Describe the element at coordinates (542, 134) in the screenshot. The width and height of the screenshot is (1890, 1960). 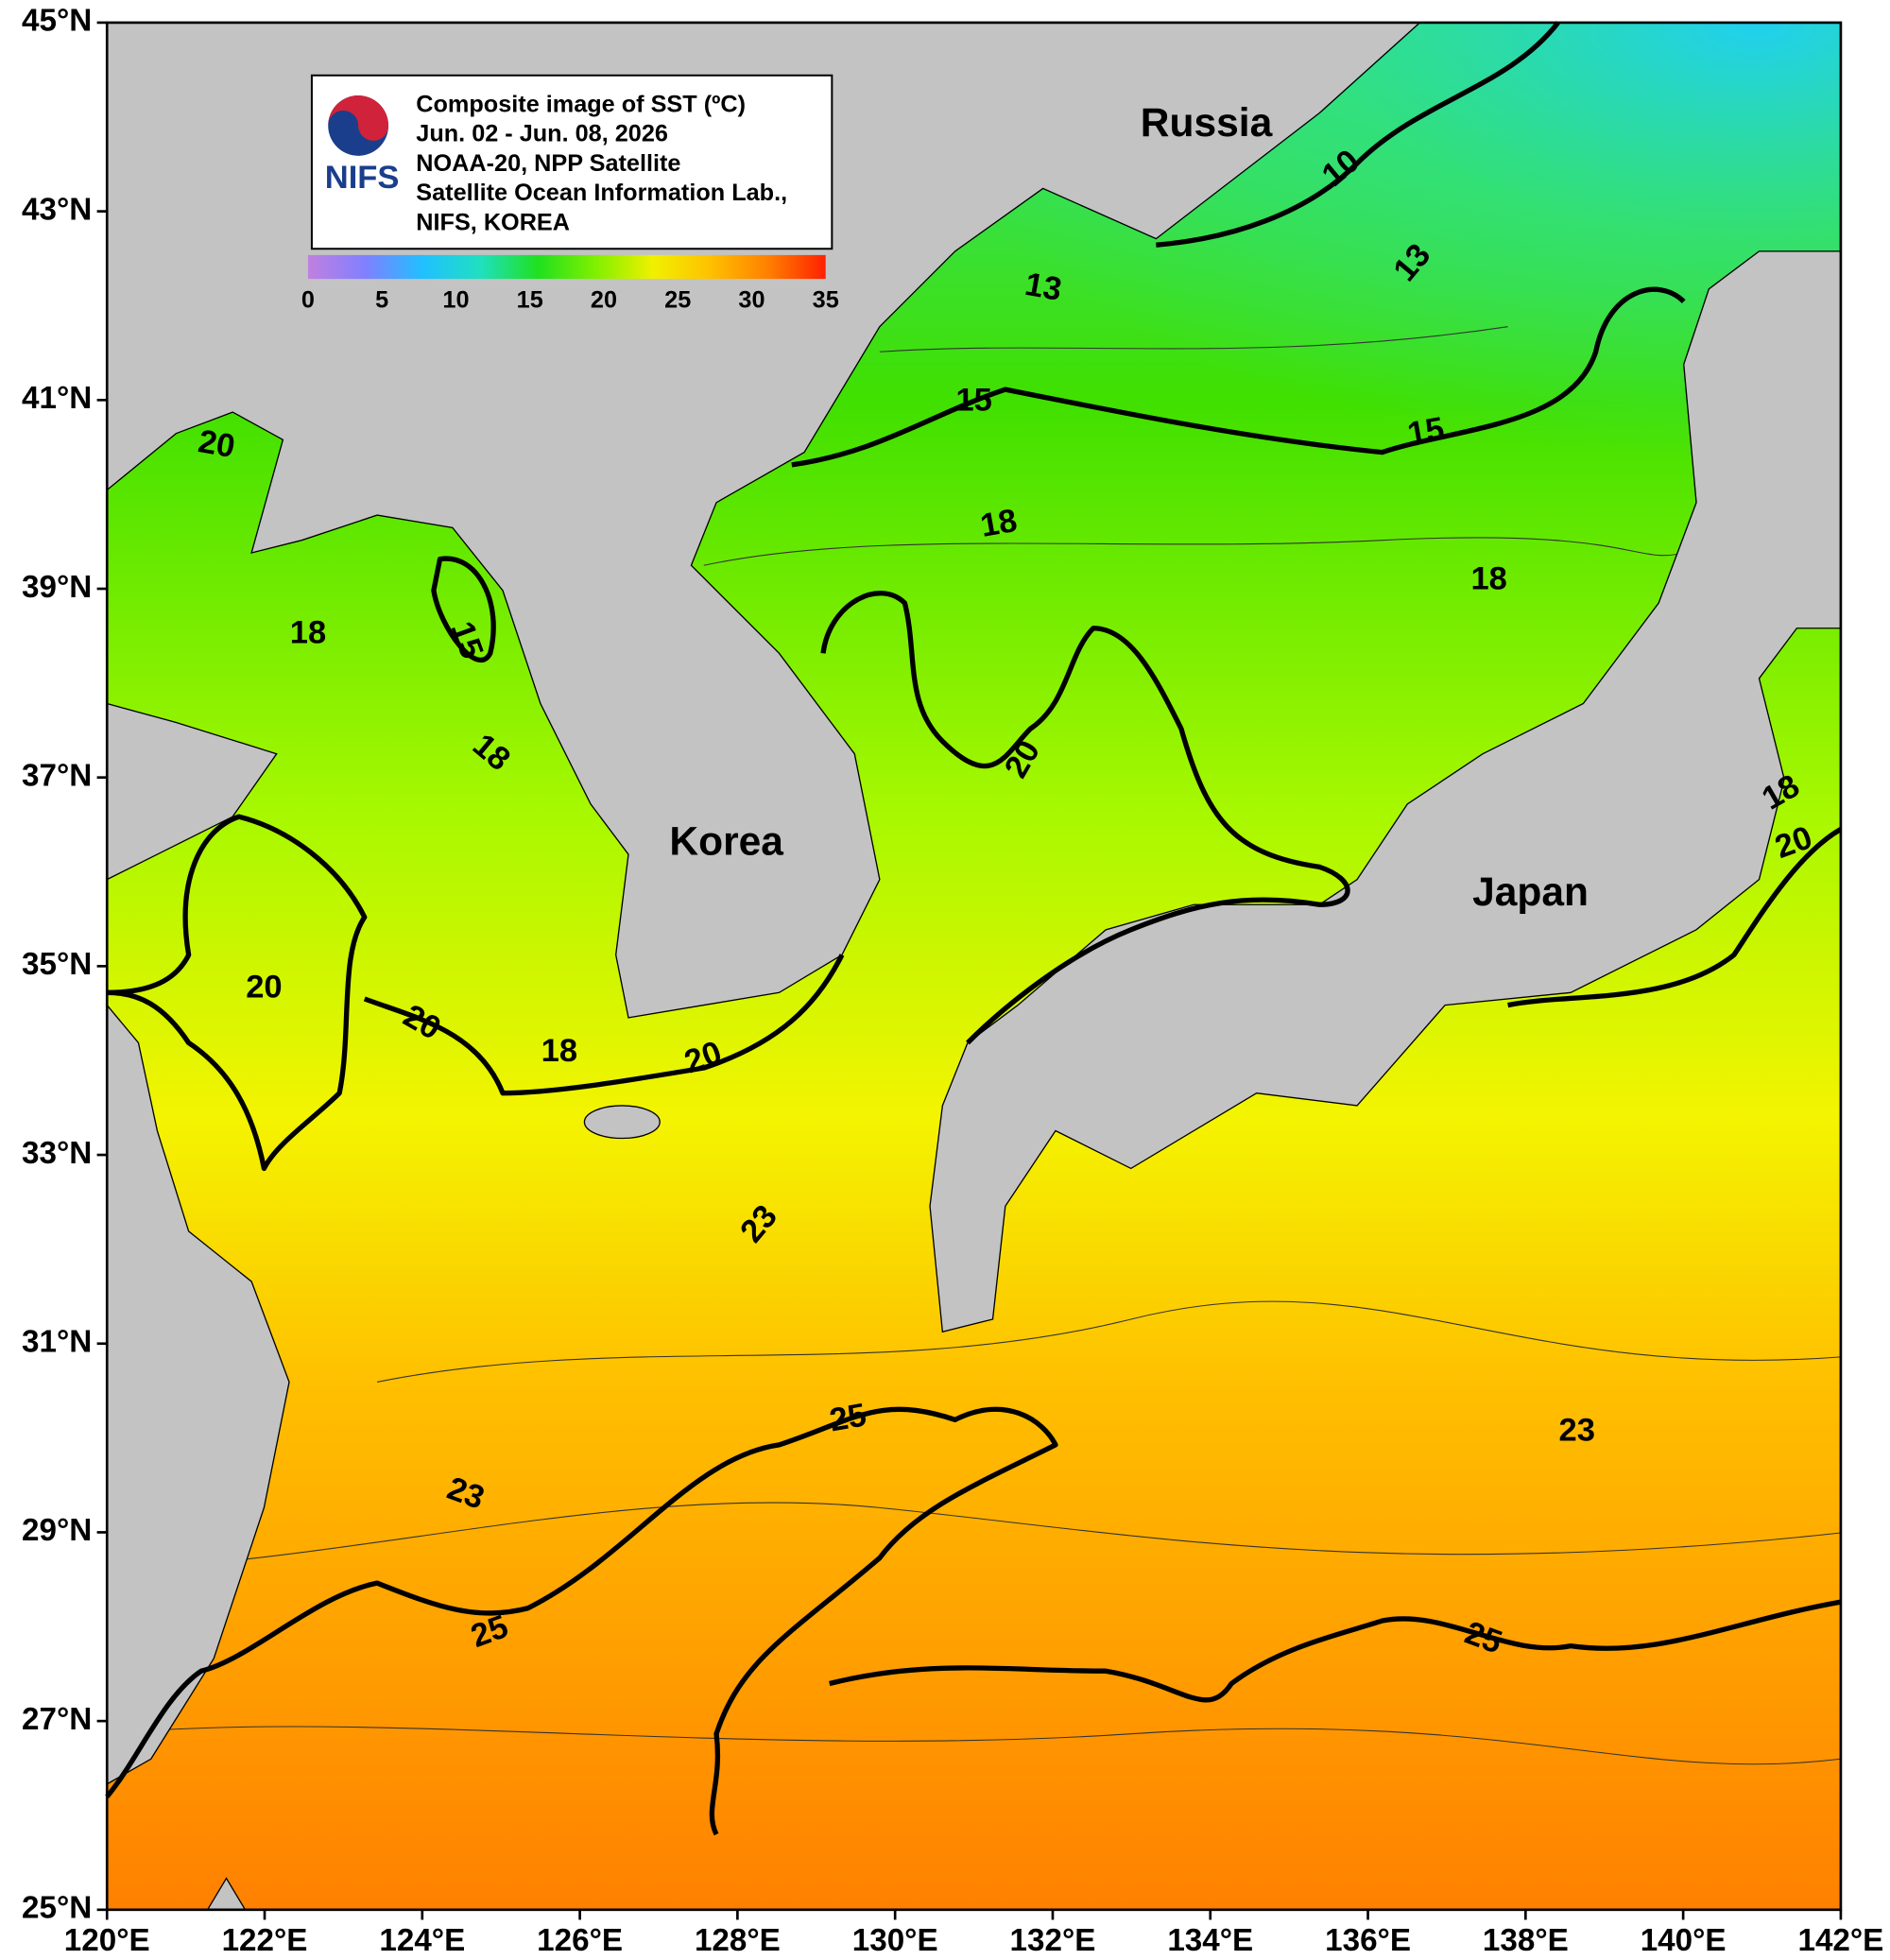
I see `legend-title-line: Jun. 02 - Jun. 08, 2026` at that location.